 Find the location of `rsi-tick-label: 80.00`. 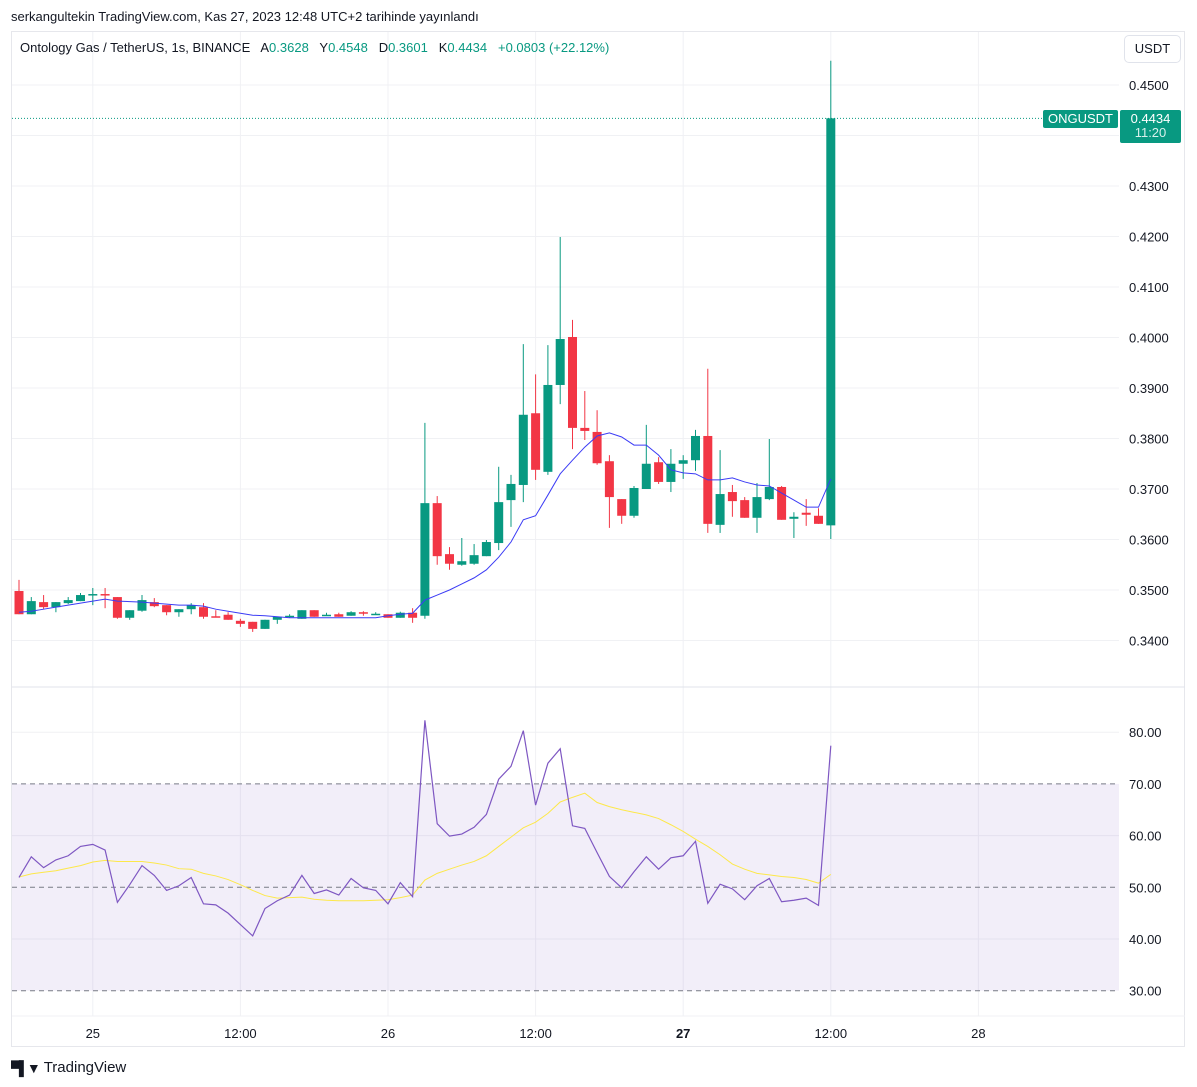

rsi-tick-label: 80.00 is located at coordinates (1145, 732).